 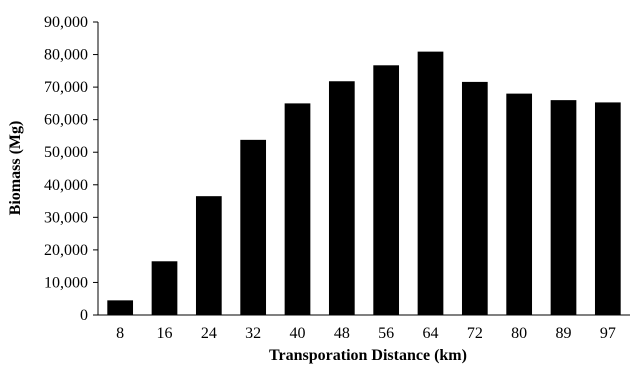 What do you see at coordinates (519, 204) in the screenshot?
I see `bar-80-km` at bounding box center [519, 204].